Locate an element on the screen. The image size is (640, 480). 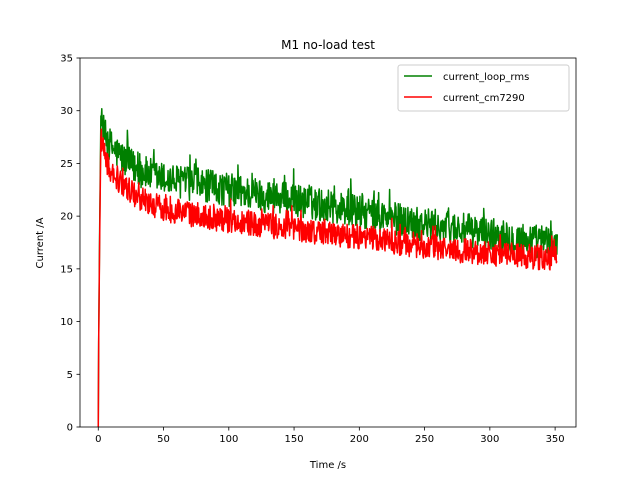
chart-title: M1 no-load test is located at coordinates (328, 45).